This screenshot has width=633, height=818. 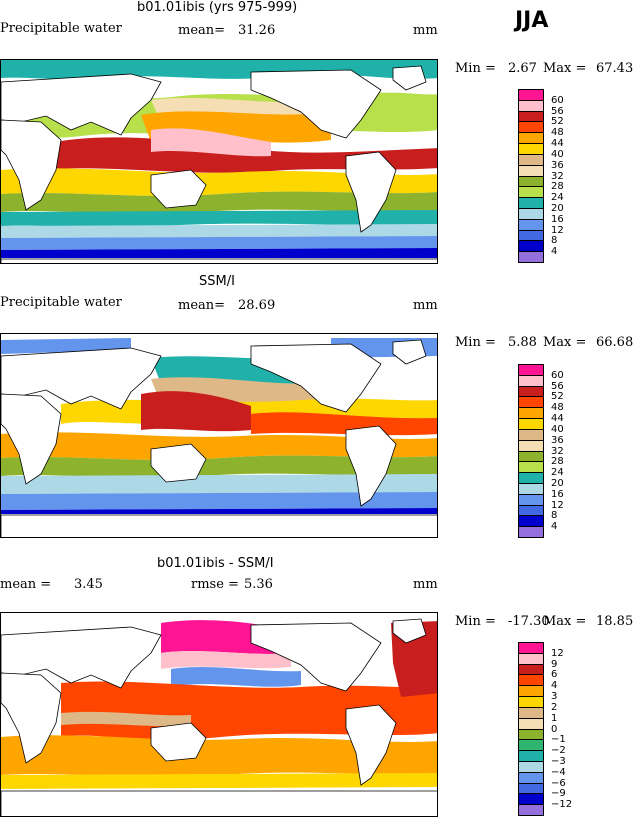 I want to click on panel1-mean-label: mean=, so click(x=202, y=30).